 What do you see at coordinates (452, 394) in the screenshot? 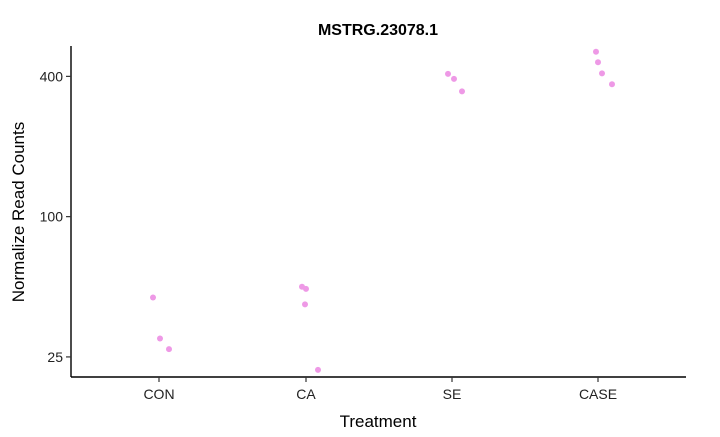
I see `x-tick-label: SE` at bounding box center [452, 394].